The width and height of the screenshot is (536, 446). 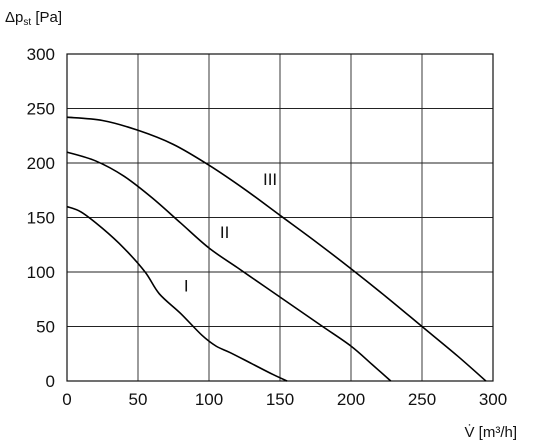 I want to click on y-tick-label: 250, so click(x=41, y=109).